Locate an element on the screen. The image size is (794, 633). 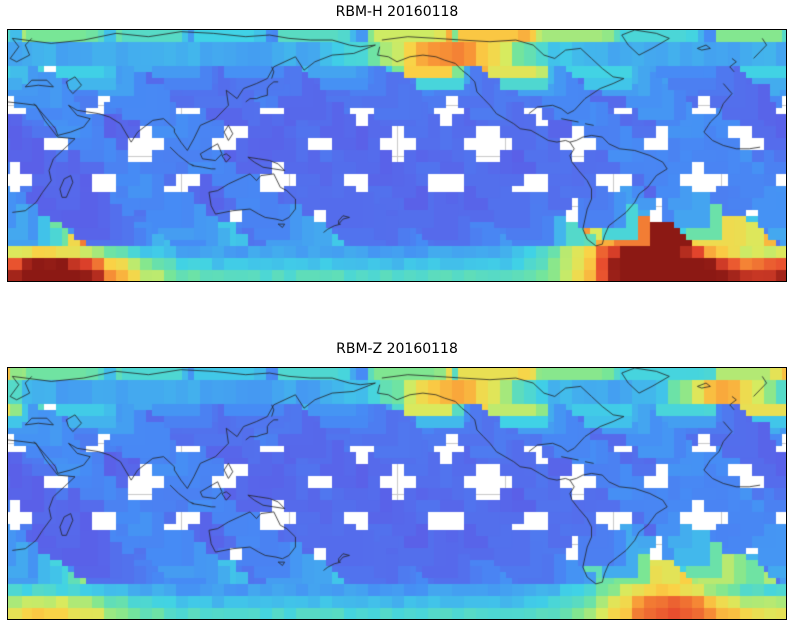
panel-title-rbm-z: RBM-Z 20160118 is located at coordinates (397, 349).